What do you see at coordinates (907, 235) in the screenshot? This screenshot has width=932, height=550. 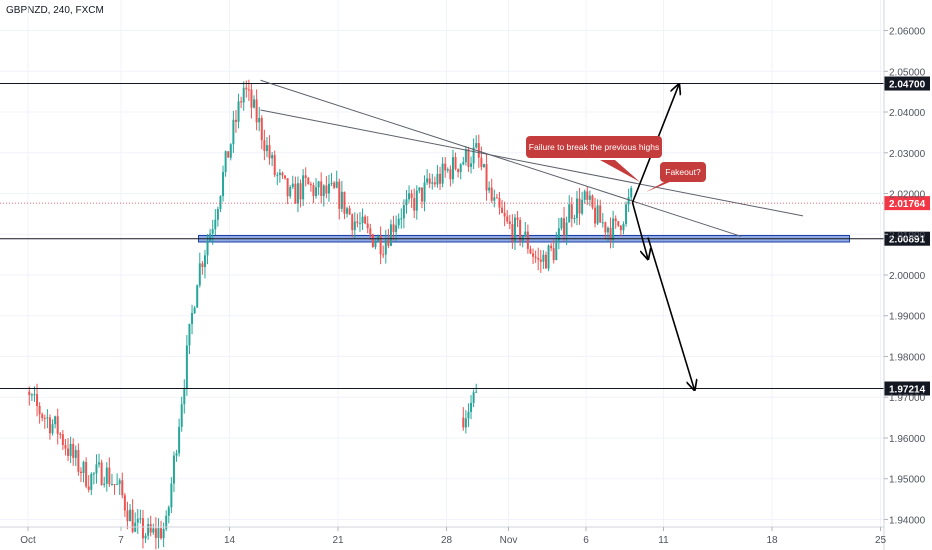 I see `y-tick-label: 2.01000` at bounding box center [907, 235].